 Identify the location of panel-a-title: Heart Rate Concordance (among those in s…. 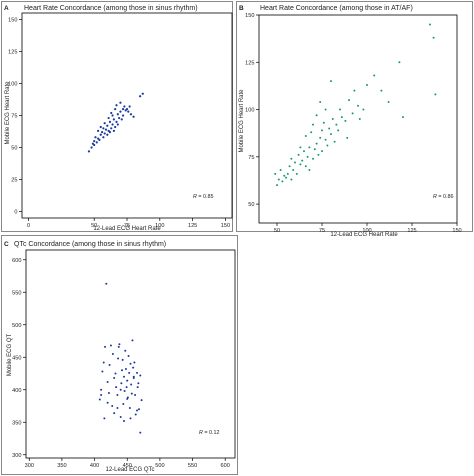
(111, 8).